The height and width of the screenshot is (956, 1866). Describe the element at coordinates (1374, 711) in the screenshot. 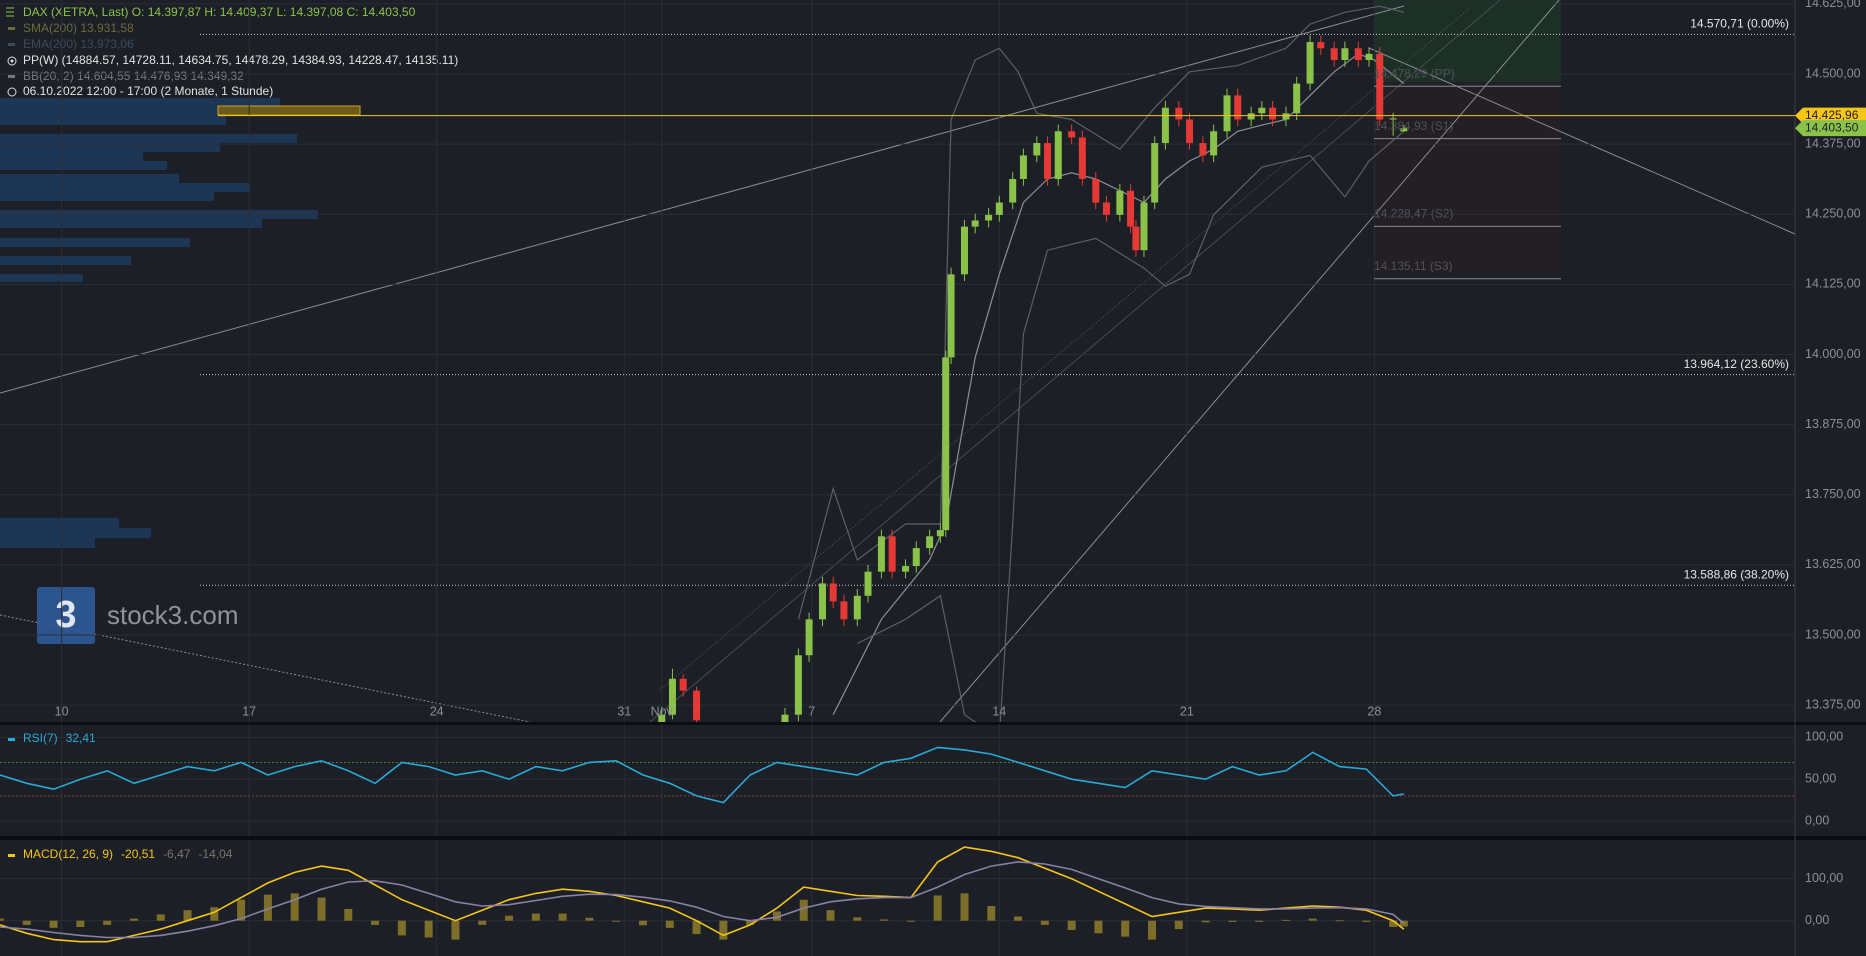

I see `x-tick-label: 28` at that location.